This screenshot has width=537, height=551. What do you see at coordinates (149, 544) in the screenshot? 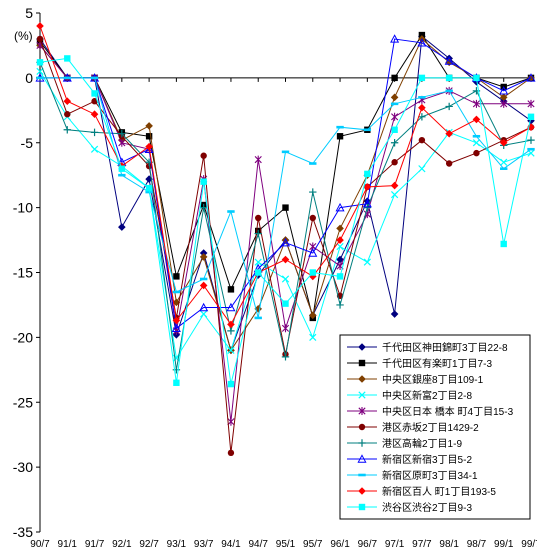
I see `x-tick-label: 92/7` at bounding box center [149, 544].